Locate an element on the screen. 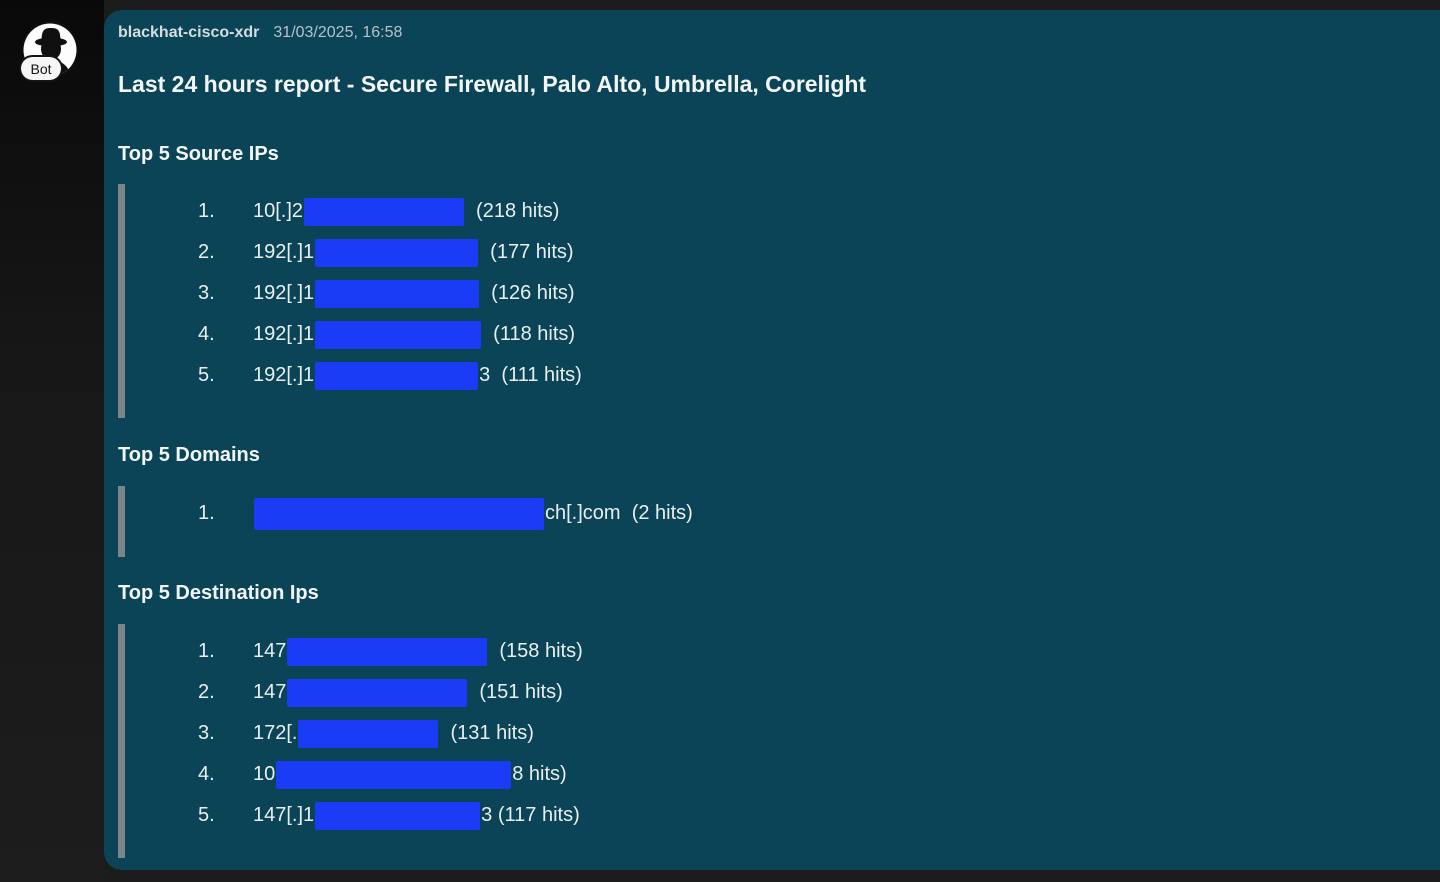  item-visible-prefix: 10 is located at coordinates (264, 774).